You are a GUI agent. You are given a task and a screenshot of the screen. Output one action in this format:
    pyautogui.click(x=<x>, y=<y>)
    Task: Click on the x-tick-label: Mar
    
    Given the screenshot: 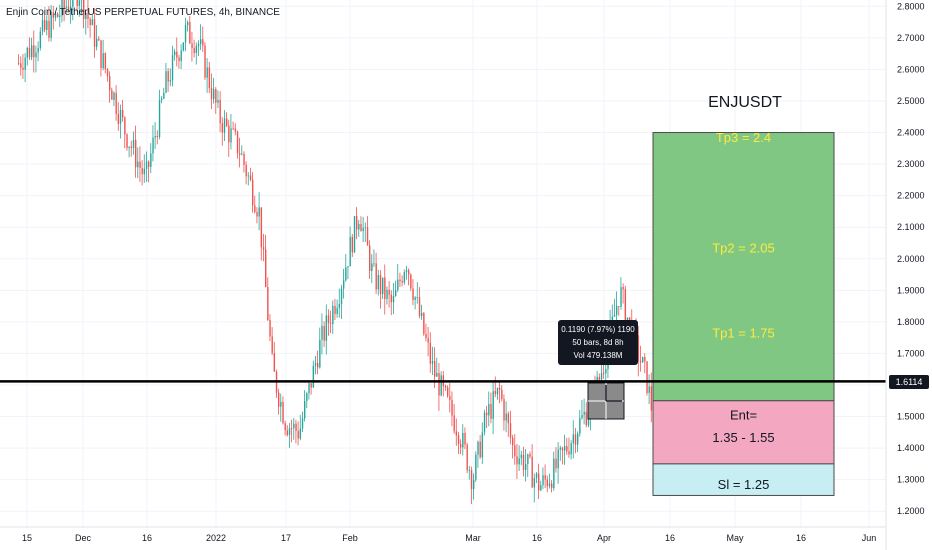 What is the action you would take?
    pyautogui.click(x=473, y=538)
    